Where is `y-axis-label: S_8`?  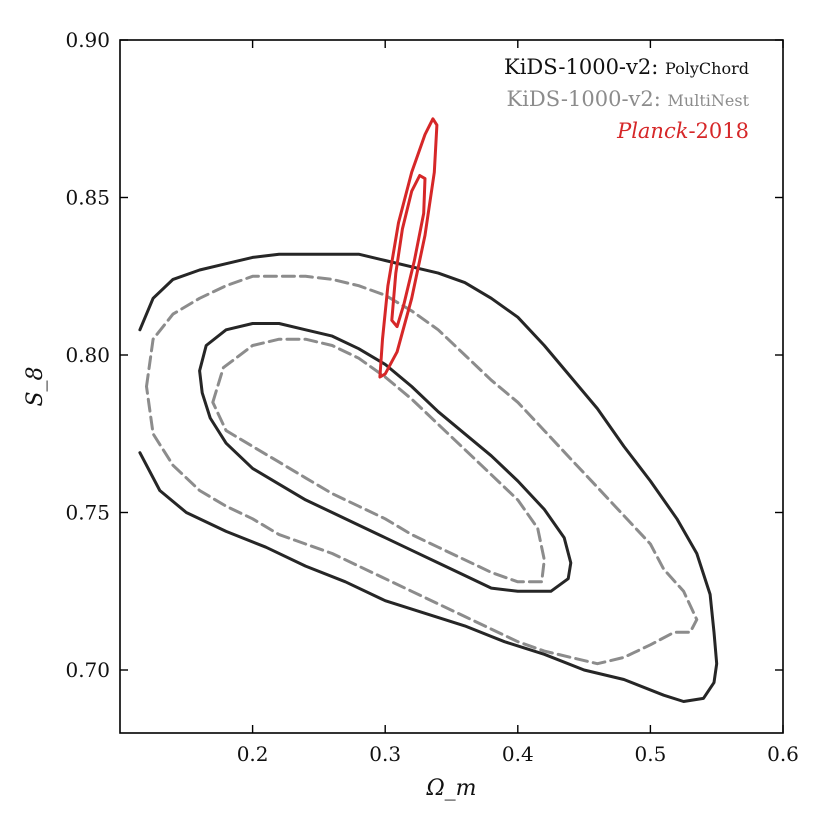 y-axis-label: S_8 is located at coordinates (35, 386).